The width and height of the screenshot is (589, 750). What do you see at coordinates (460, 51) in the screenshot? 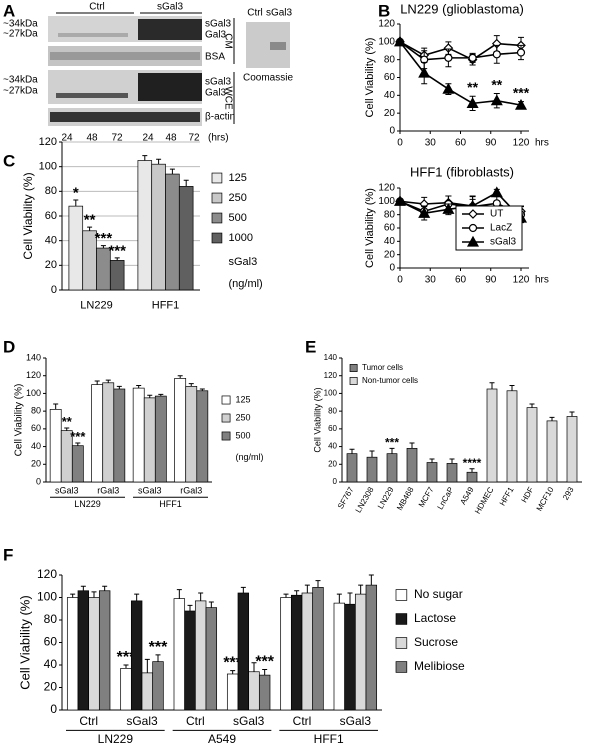
I see `series-line` at bounding box center [460, 51].